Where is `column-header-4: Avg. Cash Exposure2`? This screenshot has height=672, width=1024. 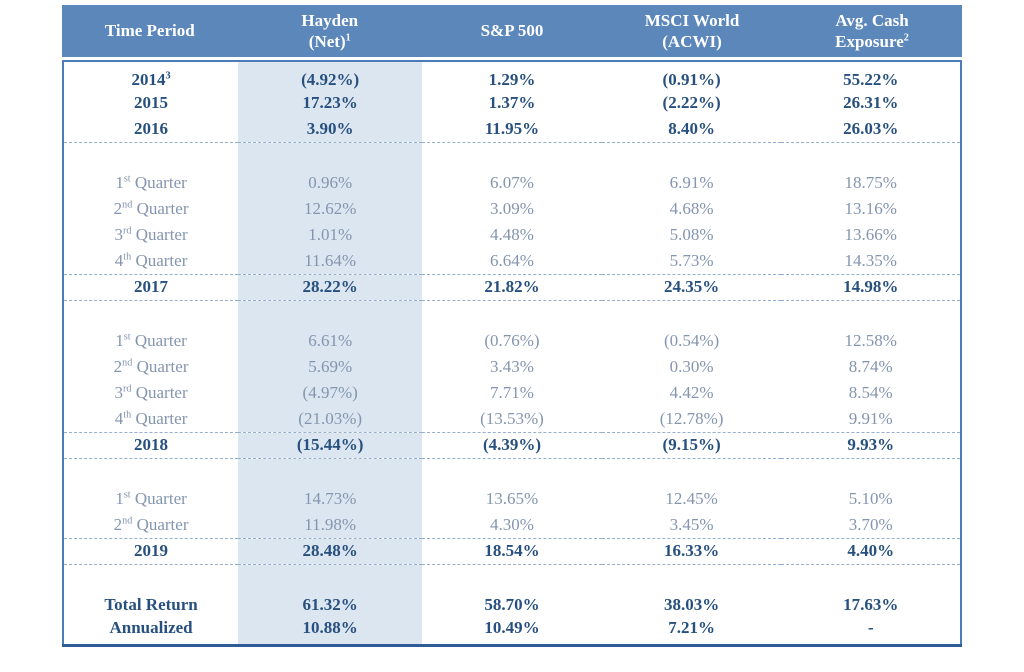 column-header-4: Avg. Cash Exposure2 is located at coordinates (872, 31).